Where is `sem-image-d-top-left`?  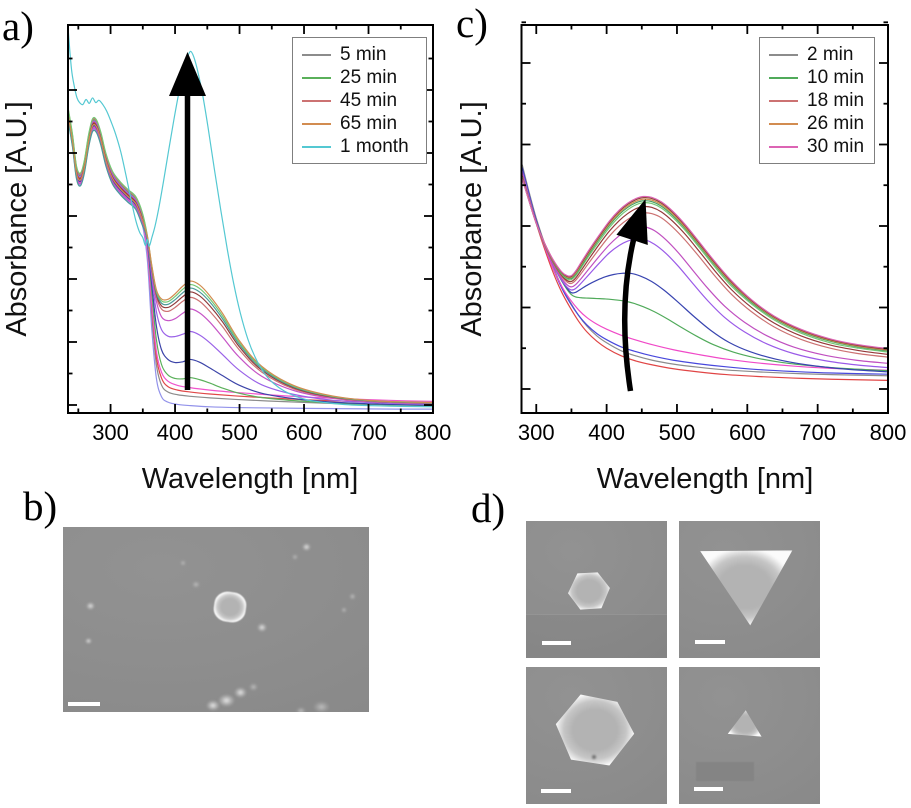 sem-image-d-top-left is located at coordinates (596, 589).